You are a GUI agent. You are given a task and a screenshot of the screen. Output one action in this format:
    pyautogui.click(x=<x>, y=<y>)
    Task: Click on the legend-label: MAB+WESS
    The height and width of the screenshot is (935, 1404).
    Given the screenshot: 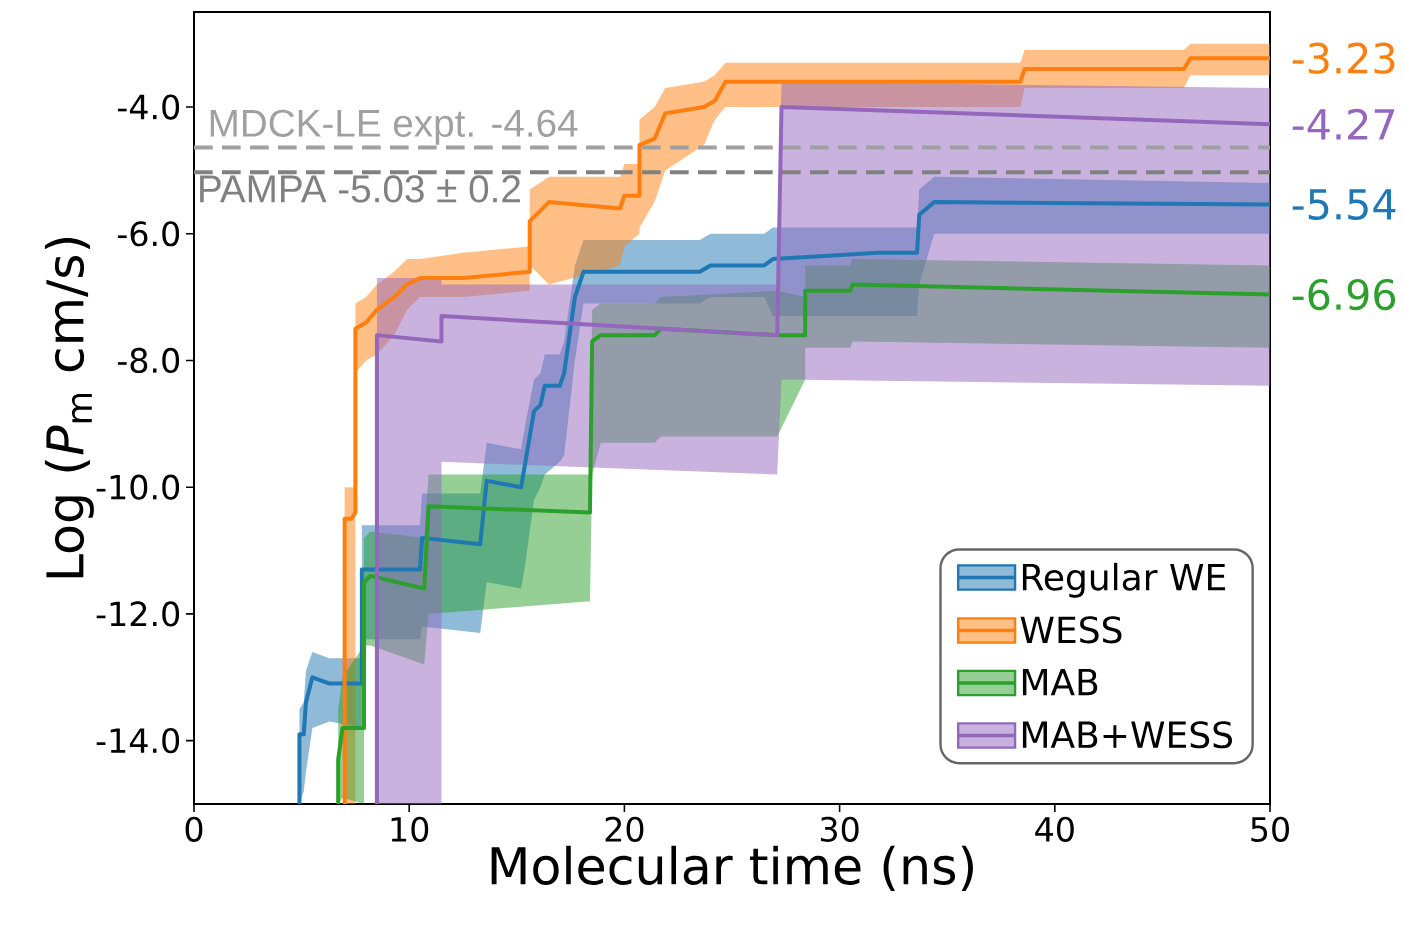 What is the action you would take?
    pyautogui.click(x=1127, y=735)
    